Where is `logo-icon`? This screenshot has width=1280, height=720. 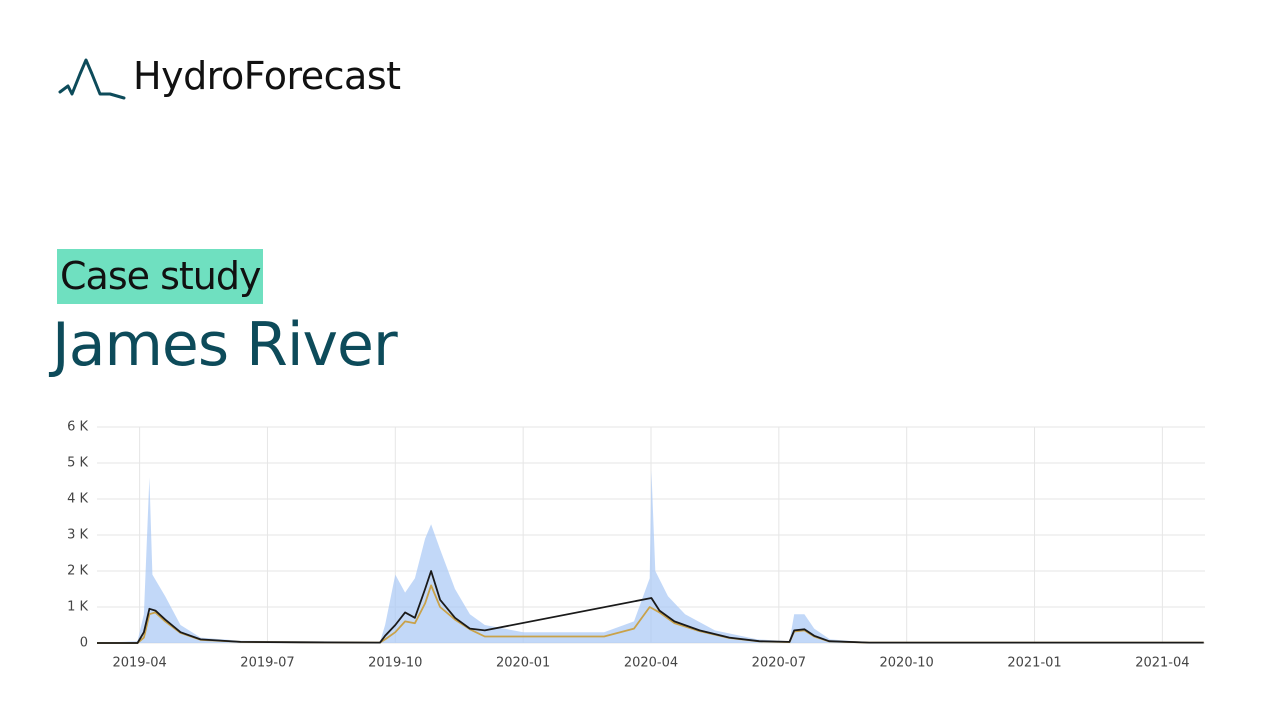
logo-icon is located at coordinates (92, 79).